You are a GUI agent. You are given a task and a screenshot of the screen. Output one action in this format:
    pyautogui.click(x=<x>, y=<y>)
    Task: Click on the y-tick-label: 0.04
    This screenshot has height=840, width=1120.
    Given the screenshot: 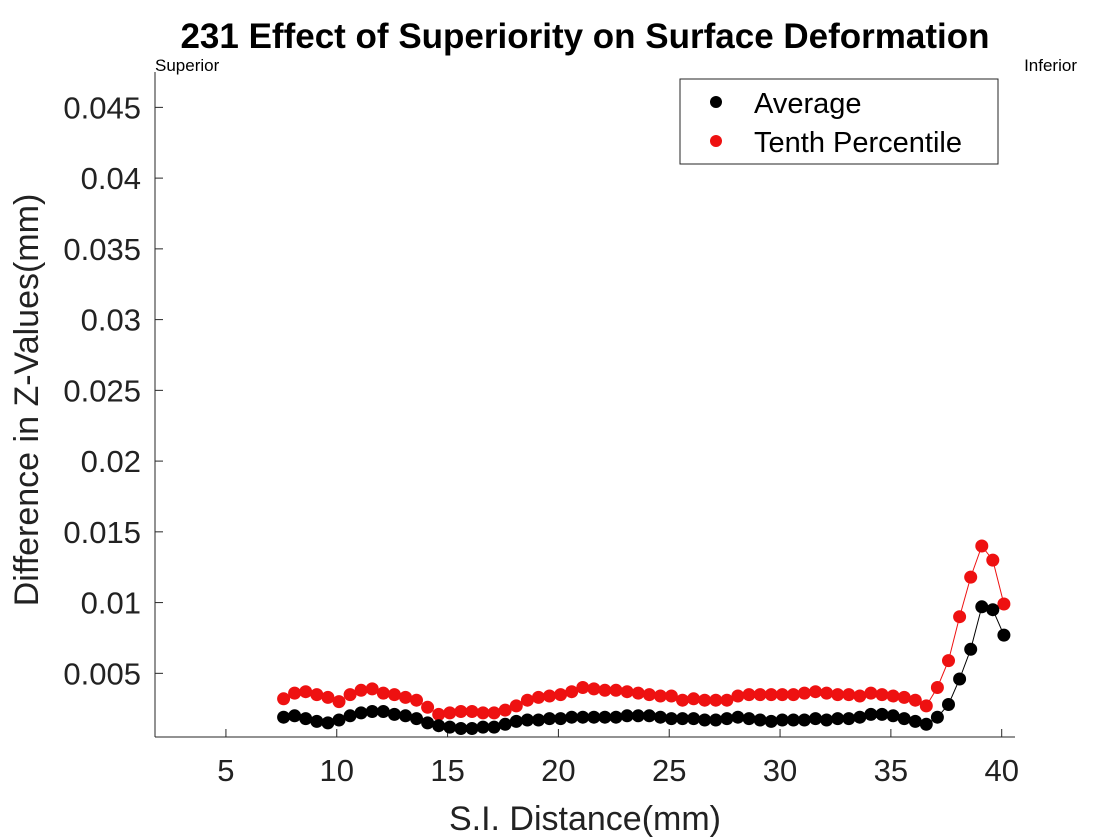 What is the action you would take?
    pyautogui.click(x=111, y=178)
    